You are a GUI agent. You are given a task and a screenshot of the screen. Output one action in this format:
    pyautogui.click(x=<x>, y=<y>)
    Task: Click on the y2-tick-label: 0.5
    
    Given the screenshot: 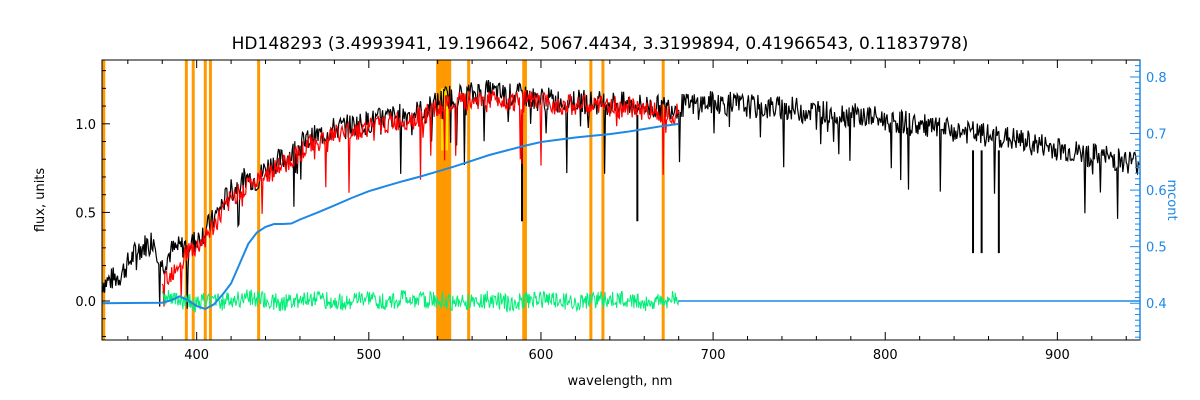 What is the action you would take?
    pyautogui.click(x=1156, y=248)
    